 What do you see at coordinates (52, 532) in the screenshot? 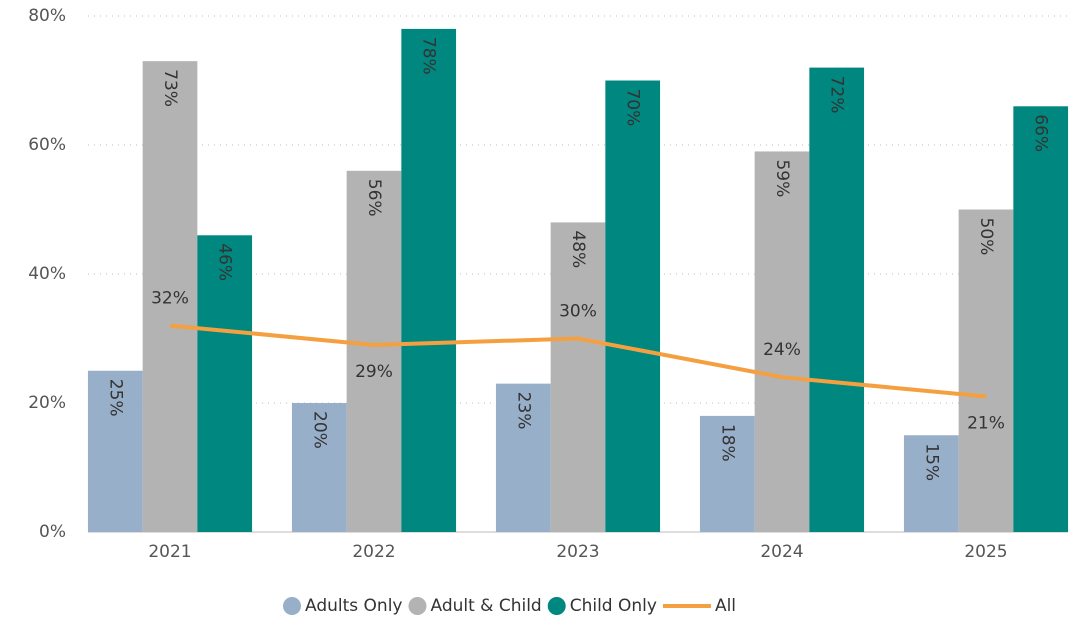
I see `y-tick-label: 0%` at bounding box center [52, 532].